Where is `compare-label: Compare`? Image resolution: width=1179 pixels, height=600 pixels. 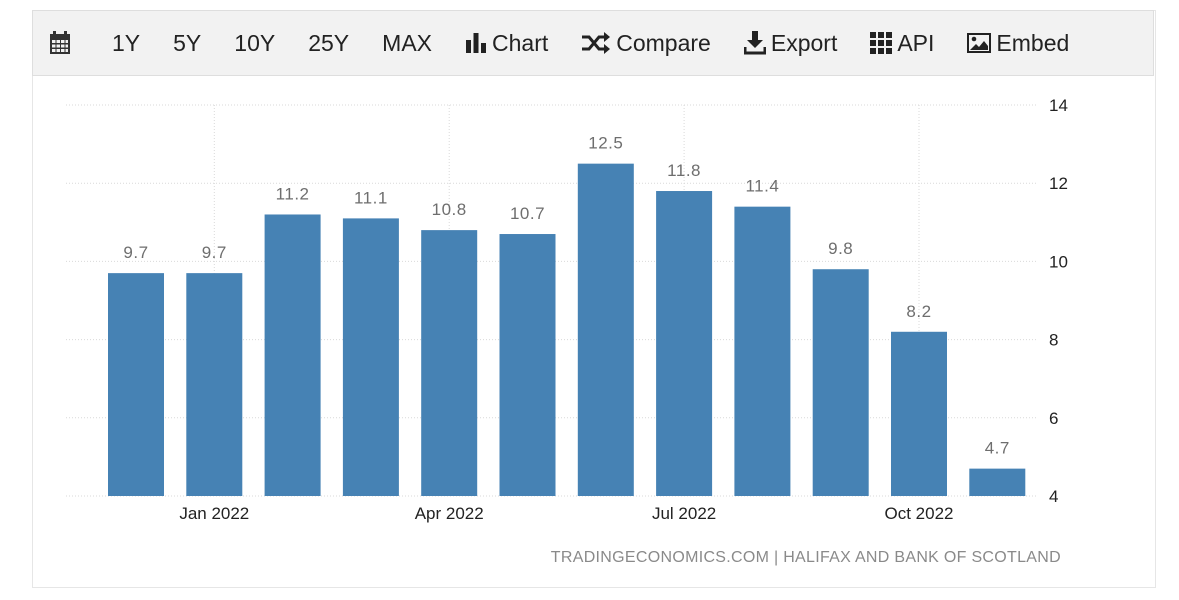
compare-label: Compare is located at coordinates (663, 42).